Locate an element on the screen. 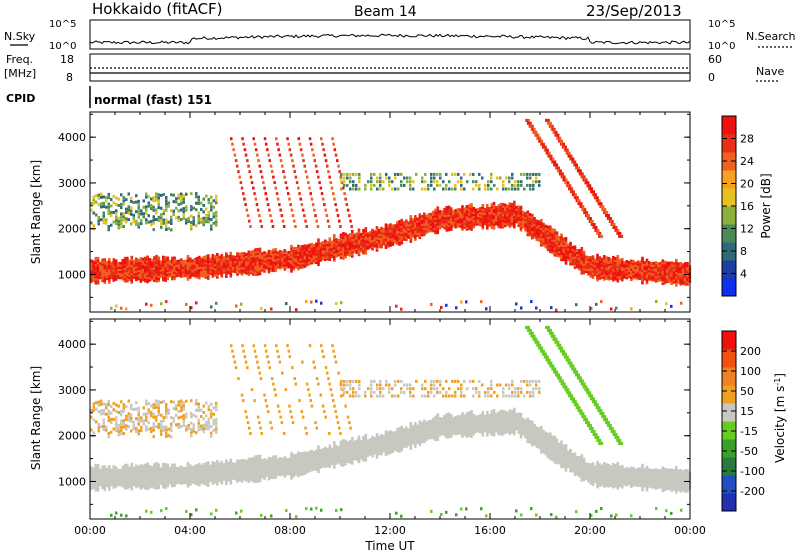 This screenshot has height=554, width=800. power-colorbar-tick: 12 is located at coordinates (747, 229).